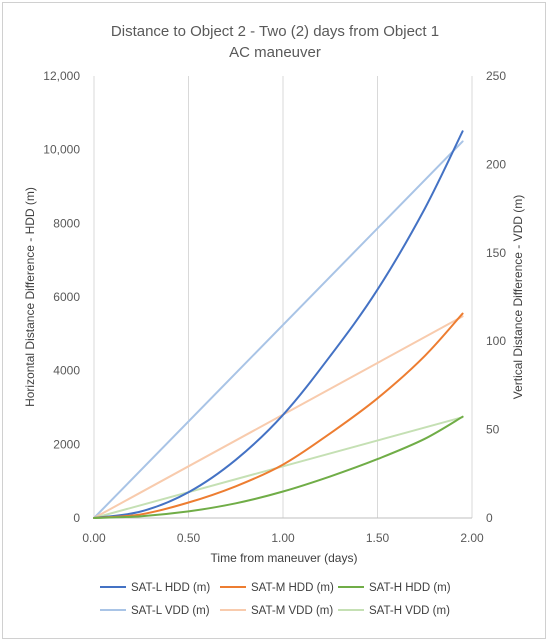  What do you see at coordinates (489, 518) in the screenshot?
I see `y-right-tick-label: 0` at bounding box center [489, 518].